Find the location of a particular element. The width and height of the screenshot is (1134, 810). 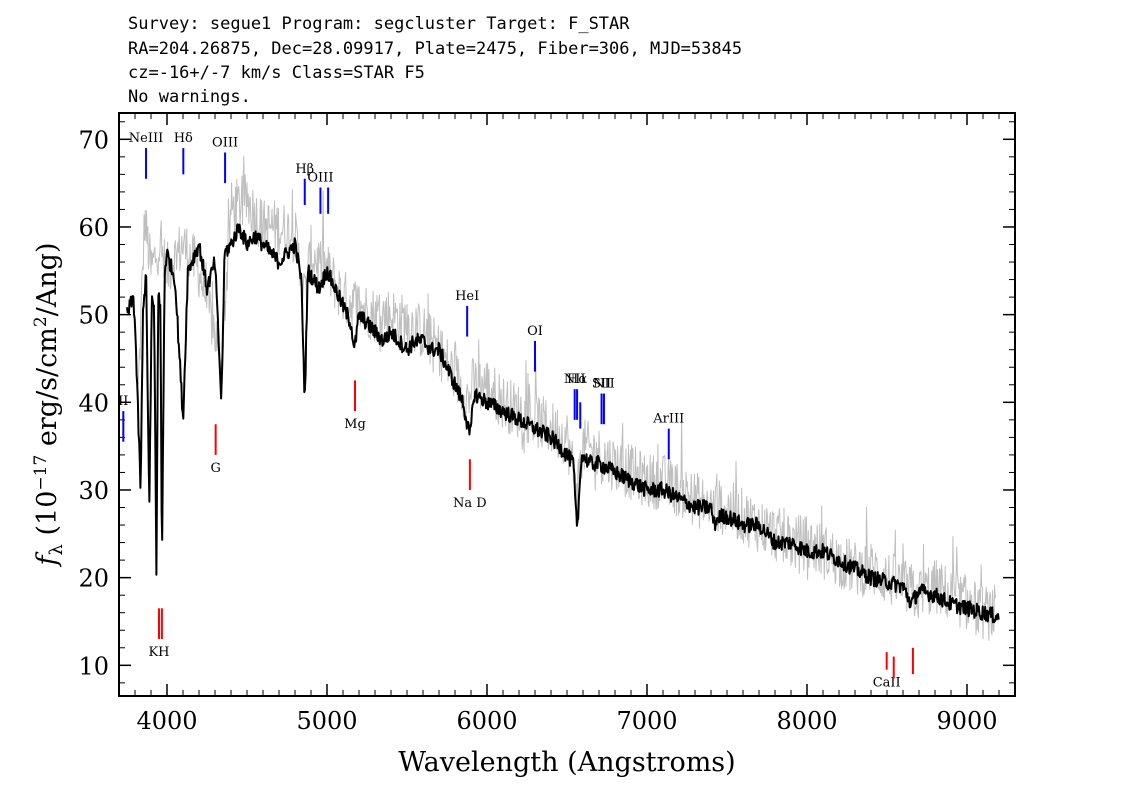

y-axis-title: fλ (10−17 erg/s/cm2/Ang) is located at coordinates (49, 405).